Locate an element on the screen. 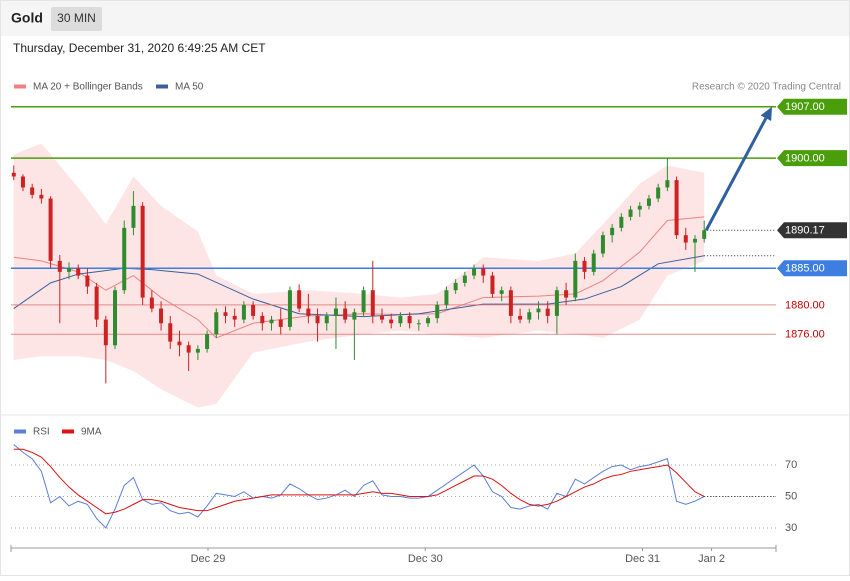 The image size is (850, 581). forecast-arrow is located at coordinates (736, 174).